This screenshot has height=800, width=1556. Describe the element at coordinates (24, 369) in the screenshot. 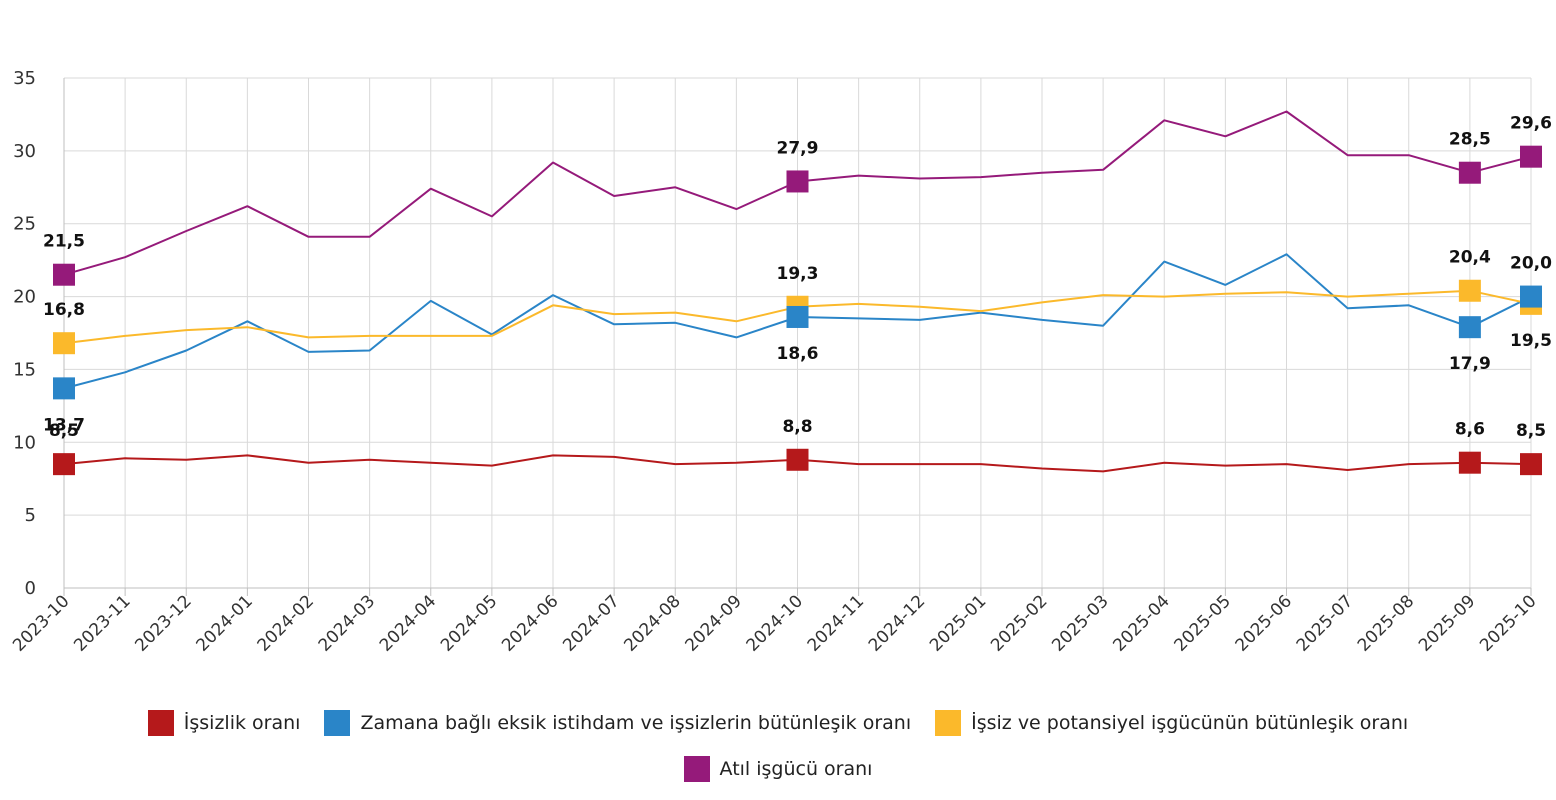

I see `y-tick-label: 15` at that location.